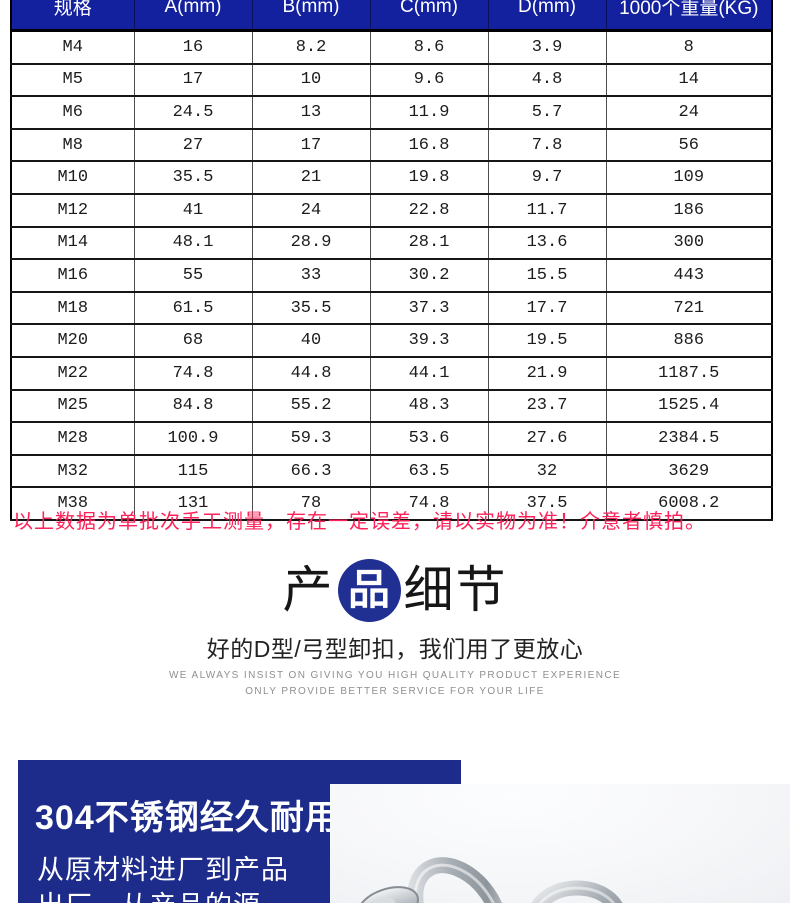  I want to click on table-cell: 17.7, so click(547, 308).